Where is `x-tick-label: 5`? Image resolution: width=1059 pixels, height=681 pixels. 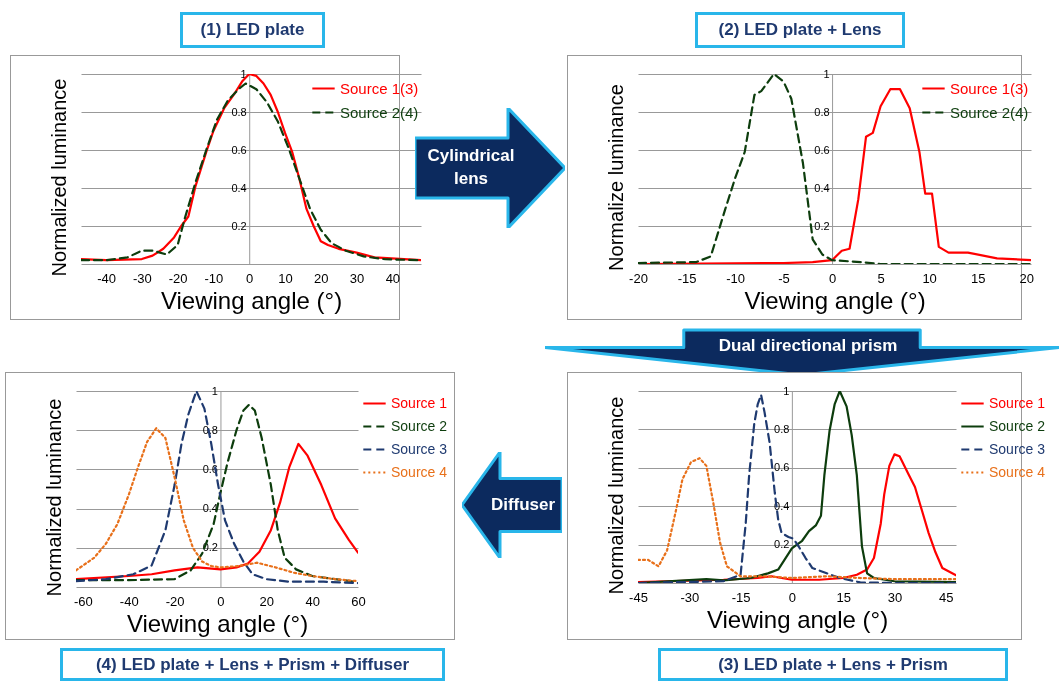
x-tick-label: 5 is located at coordinates (881, 278).